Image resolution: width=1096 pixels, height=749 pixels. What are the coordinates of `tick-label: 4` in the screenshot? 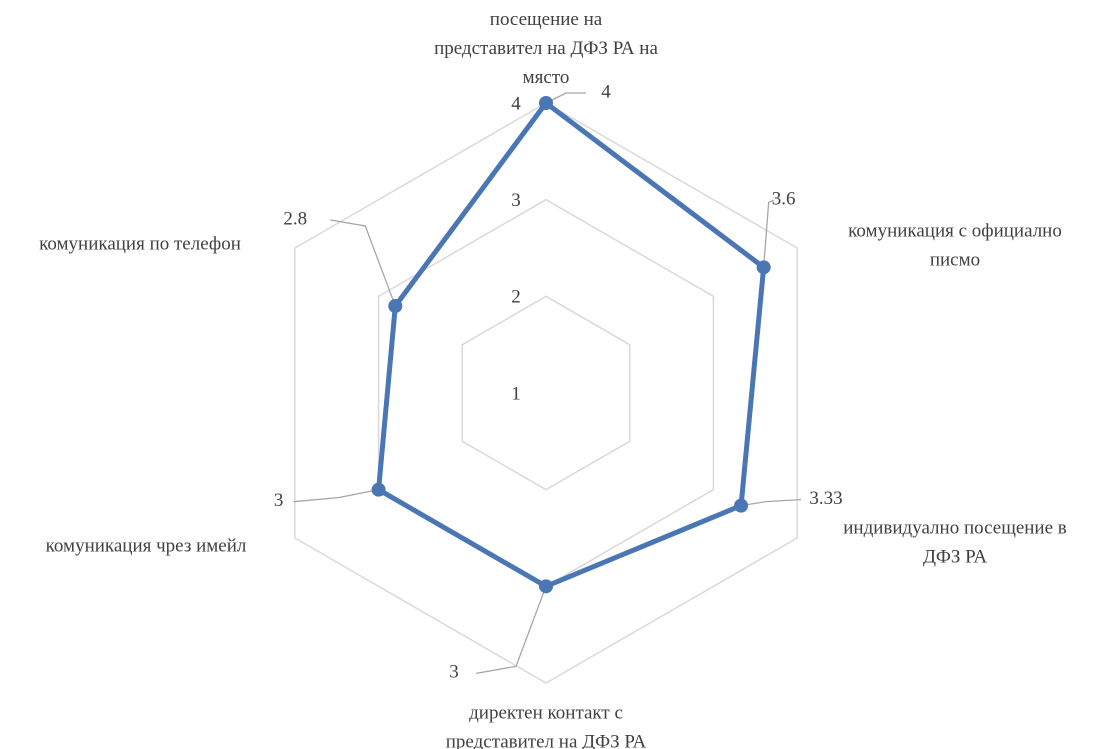 It's located at (516, 103).